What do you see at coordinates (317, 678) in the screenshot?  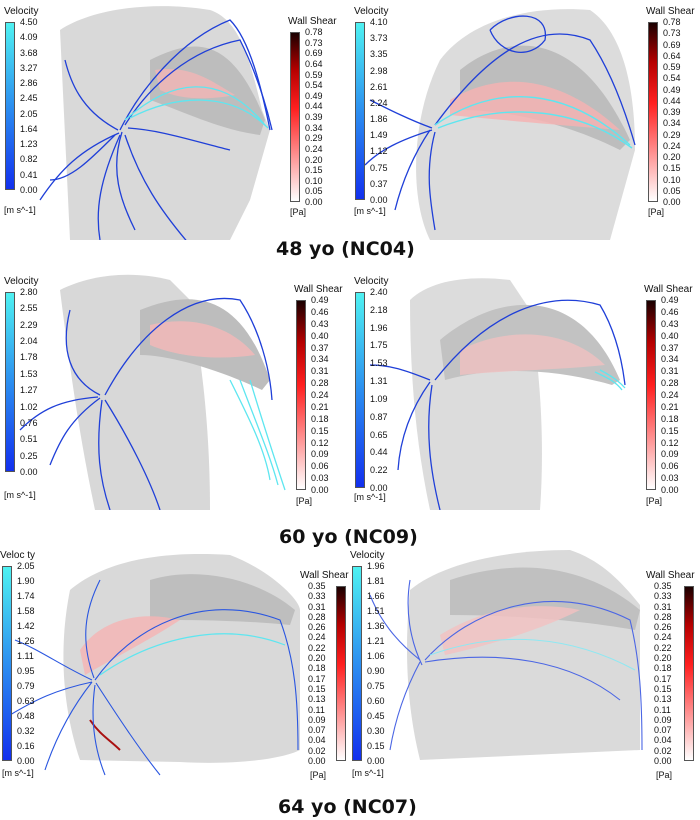 I see `colorbar-tick-label: 0.17` at bounding box center [317, 678].